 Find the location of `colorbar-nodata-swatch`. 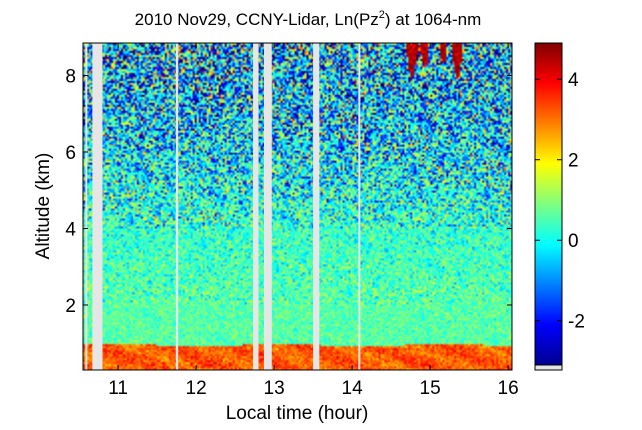

colorbar-nodata-swatch is located at coordinates (548, 367).